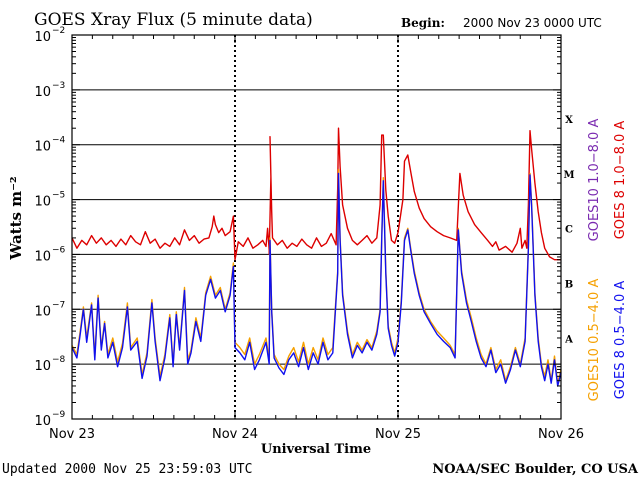  What do you see at coordinates (568, 339) in the screenshot?
I see `flare-class-label: A` at bounding box center [568, 339].